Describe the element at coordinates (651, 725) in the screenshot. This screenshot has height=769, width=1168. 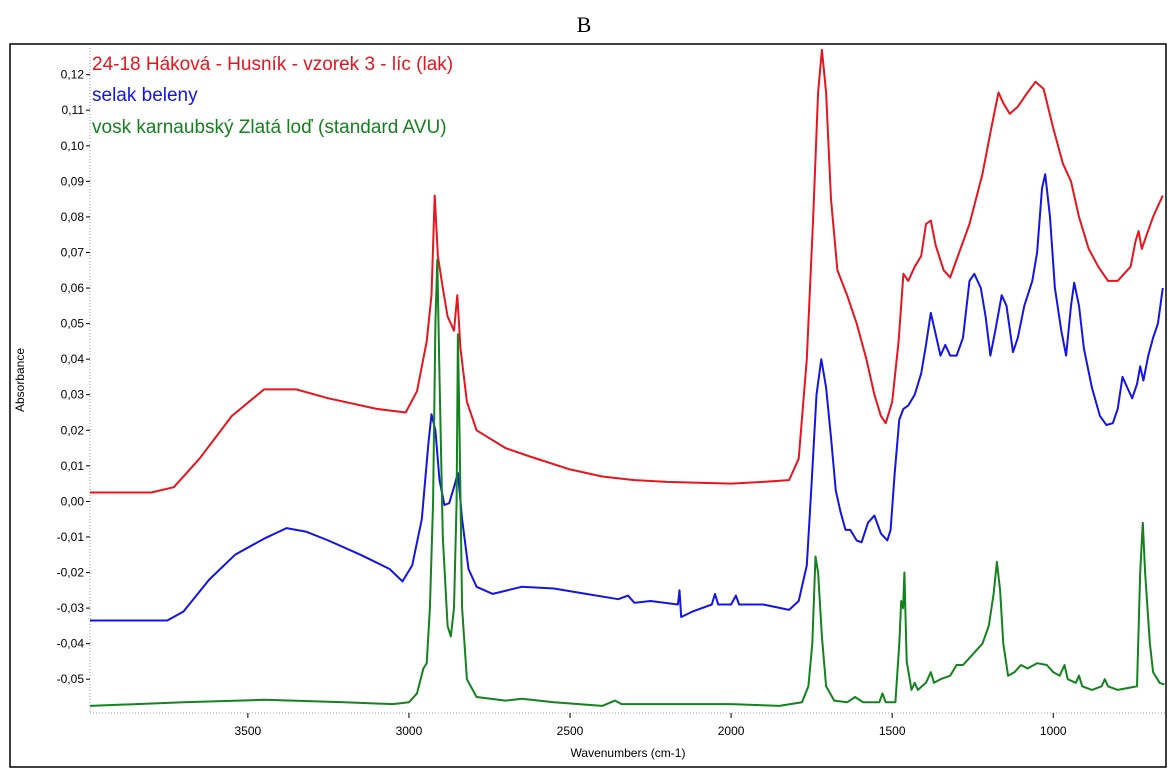
I see `x-axis-ticks: 3500 3000 2500 2000 1500 1000` at that location.